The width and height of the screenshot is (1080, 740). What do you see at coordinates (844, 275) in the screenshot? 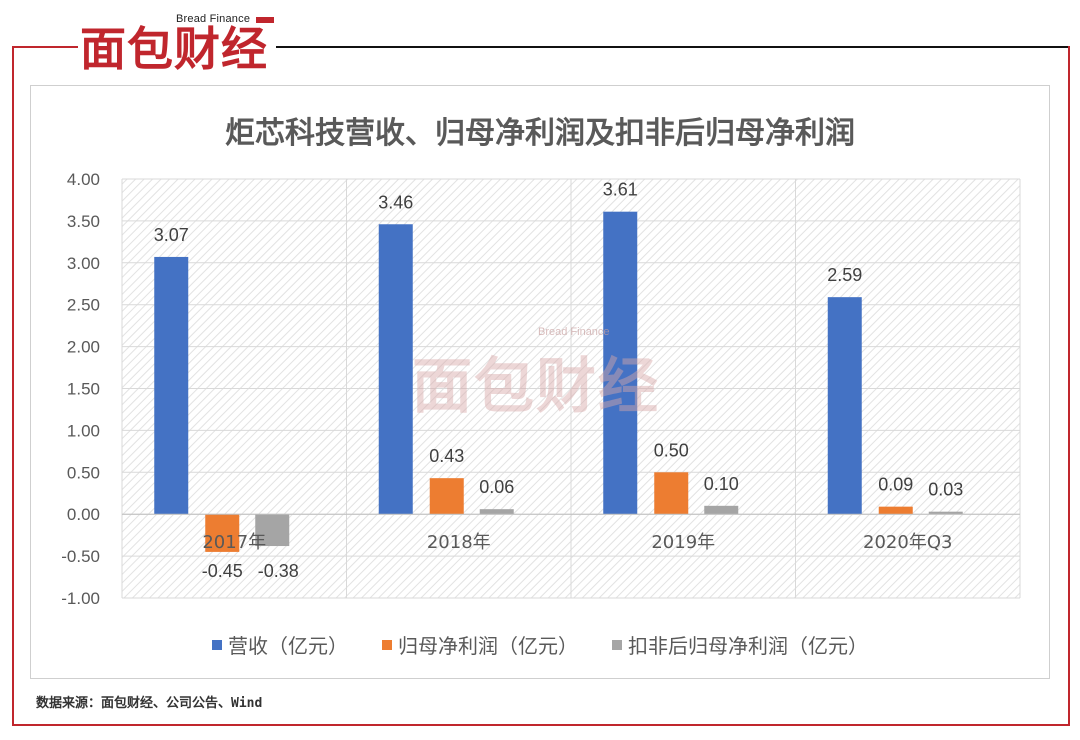
I see `data-label: 2.59` at bounding box center [844, 275].